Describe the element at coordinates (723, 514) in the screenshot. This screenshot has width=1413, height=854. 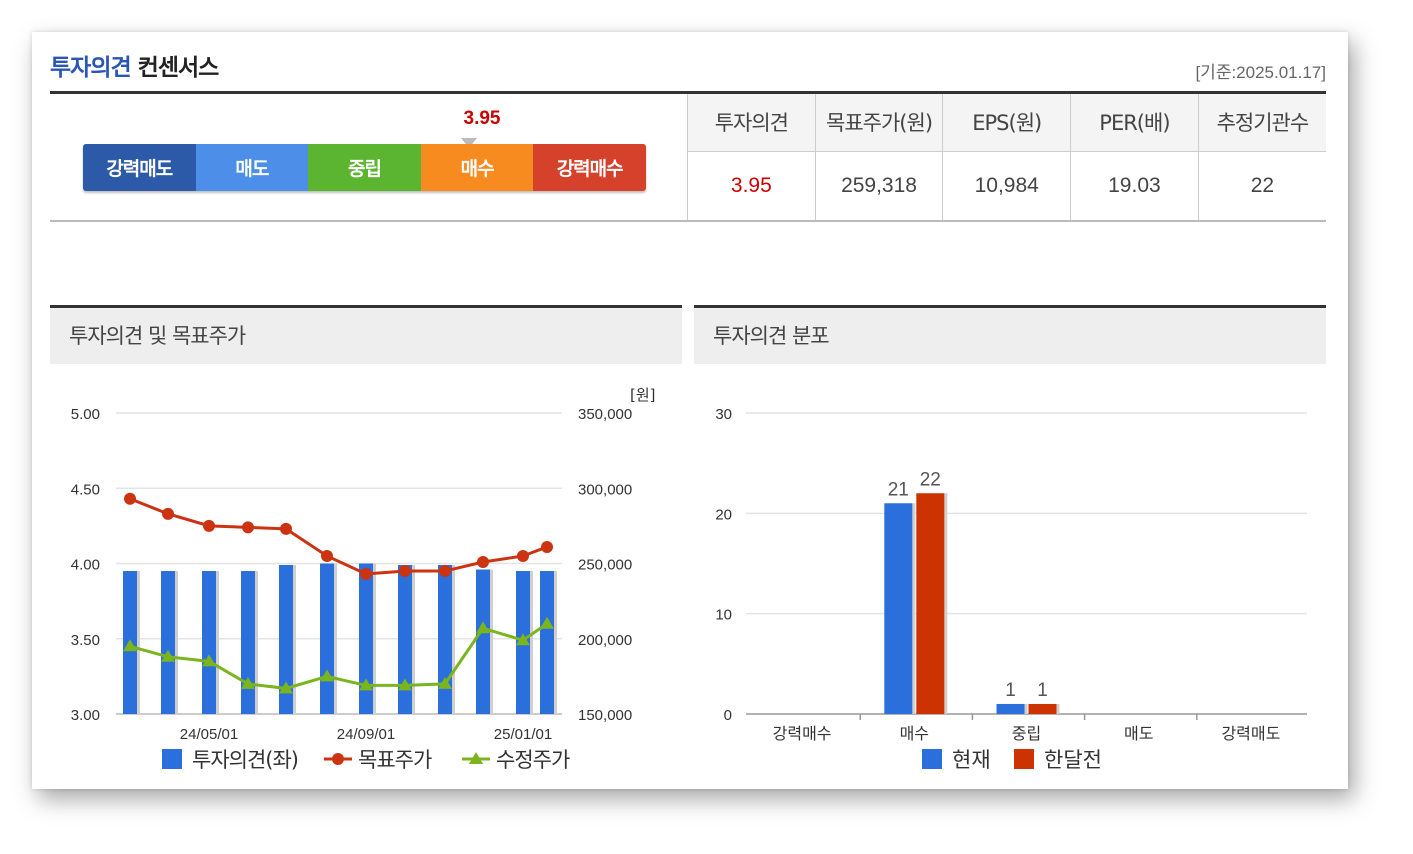
I see `y-tick-label: 20` at that location.